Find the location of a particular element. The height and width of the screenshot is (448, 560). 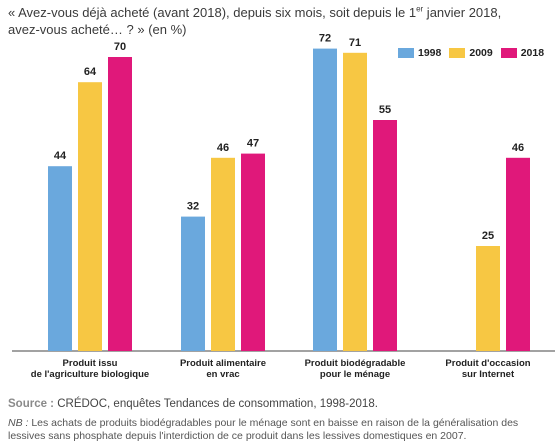

legend-swatch-2018 is located at coordinates (508, 53).